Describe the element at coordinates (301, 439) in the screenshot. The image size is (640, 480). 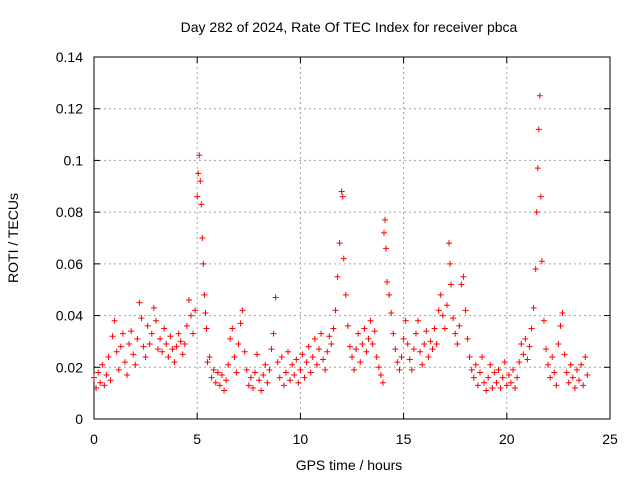
I see `x-tick-label: 10` at that location.